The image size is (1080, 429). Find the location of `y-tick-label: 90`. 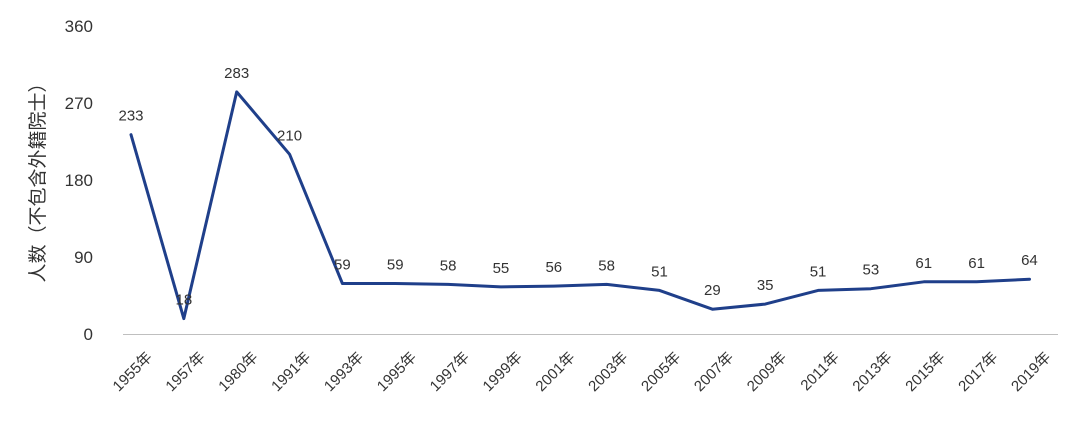

y-tick-label: 90 is located at coordinates (83, 257).